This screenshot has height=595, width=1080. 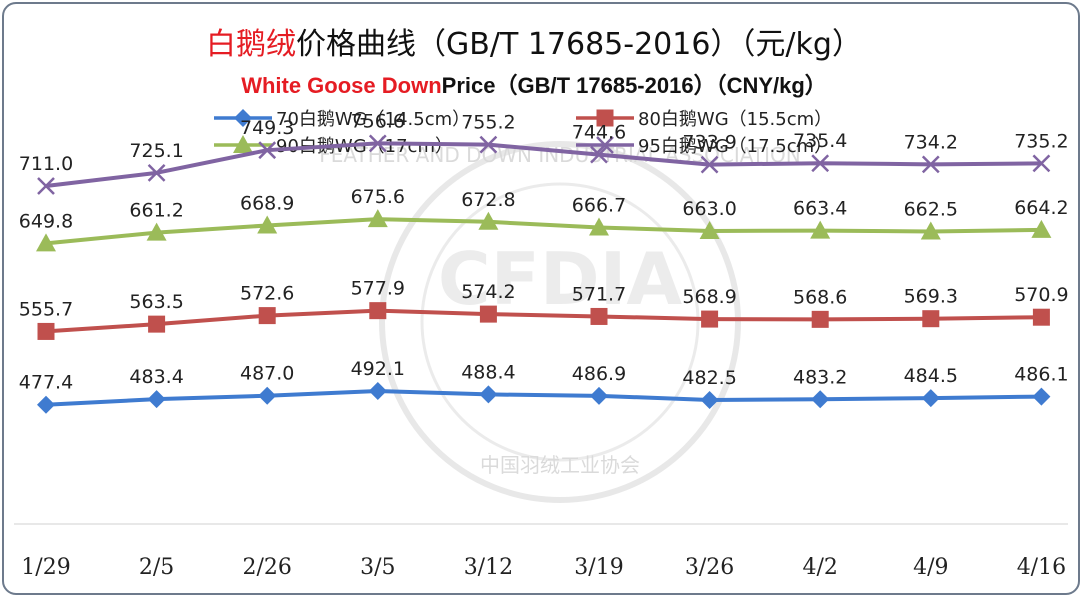 What do you see at coordinates (267, 128) in the screenshot?
I see `data-label: 749.3` at bounding box center [267, 128].